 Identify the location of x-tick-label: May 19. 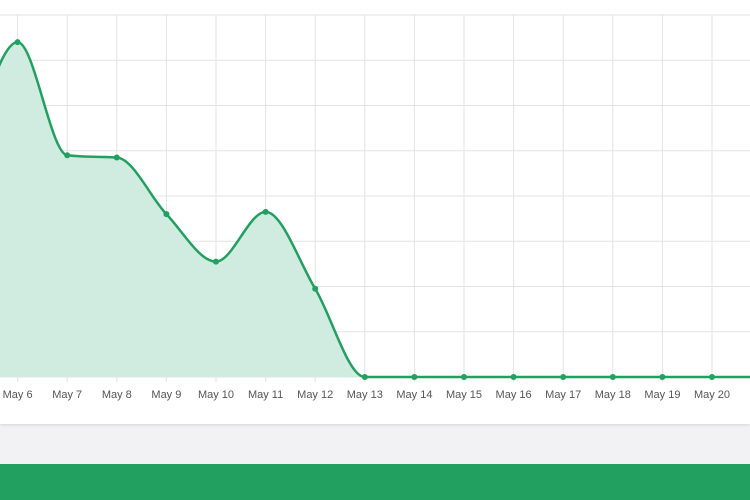
(662, 395).